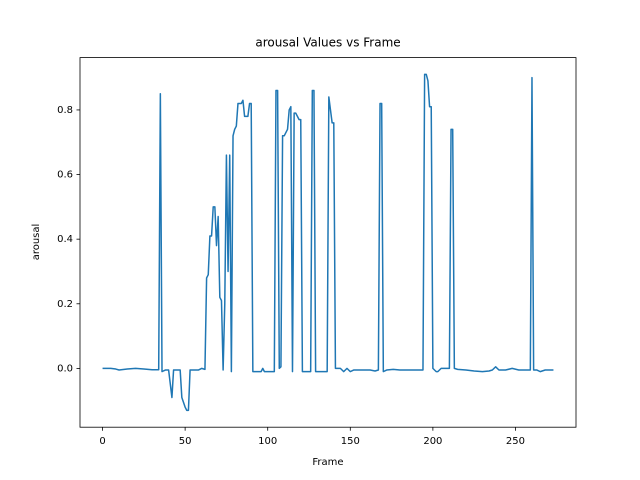 The height and width of the screenshot is (480, 640). Describe the element at coordinates (432, 441) in the screenshot. I see `x-tick-label: 200` at that location.